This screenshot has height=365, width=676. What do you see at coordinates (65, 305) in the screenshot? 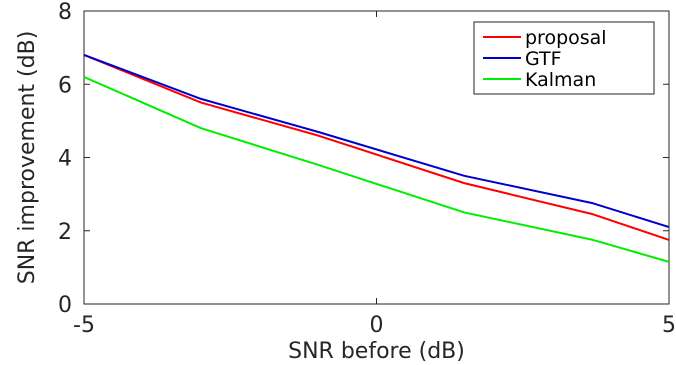
I see `y-tick-label: 0` at bounding box center [65, 305].